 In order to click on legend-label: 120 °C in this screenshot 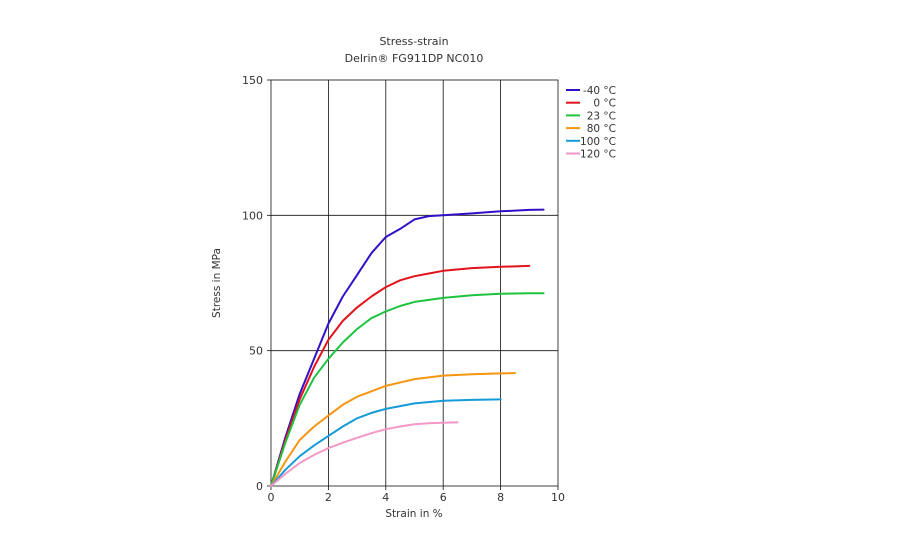, I will do `click(598, 155)`.